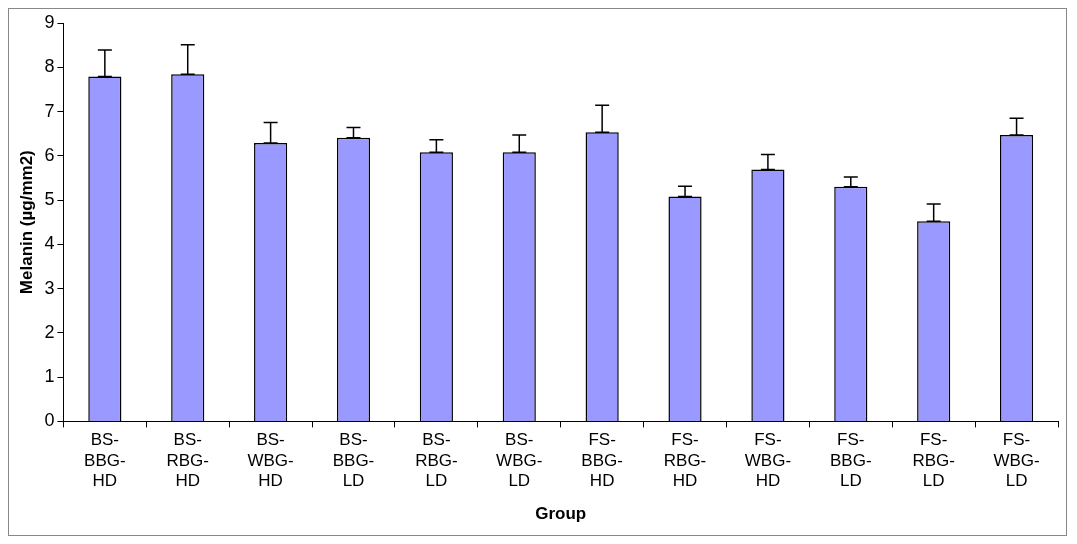  What do you see at coordinates (49, 243) in the screenshot?
I see `y-tick-label: 4` at bounding box center [49, 243].